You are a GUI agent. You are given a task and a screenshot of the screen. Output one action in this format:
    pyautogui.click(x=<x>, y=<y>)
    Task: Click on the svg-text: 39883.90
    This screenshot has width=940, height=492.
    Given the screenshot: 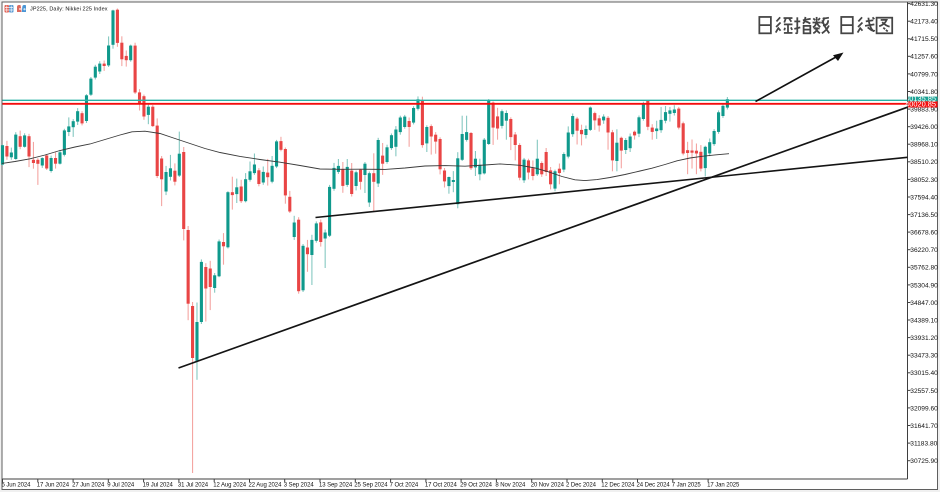 What is the action you would take?
    pyautogui.click(x=924, y=110)
    